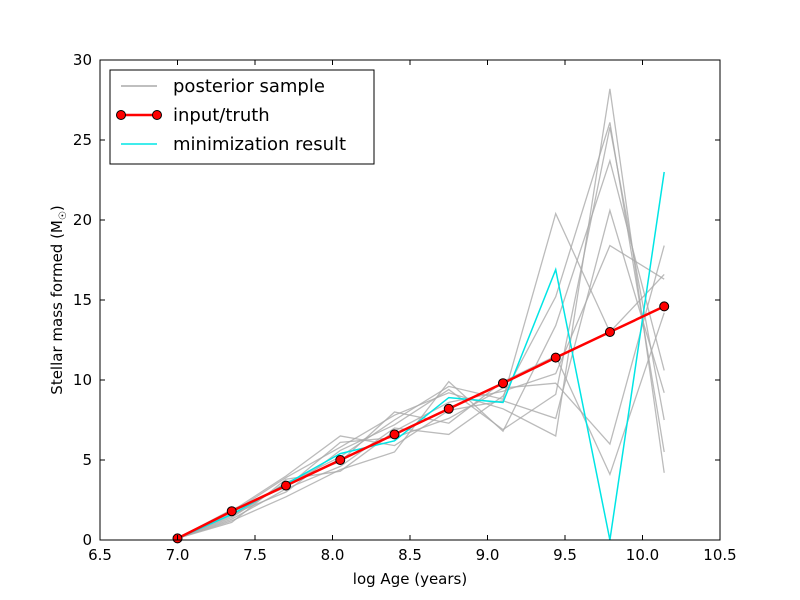 Image resolution: width=800 pixels, height=600 pixels. What do you see at coordinates (100, 555) in the screenshot?
I see `x-tick-label: 6.5` at bounding box center [100, 555].